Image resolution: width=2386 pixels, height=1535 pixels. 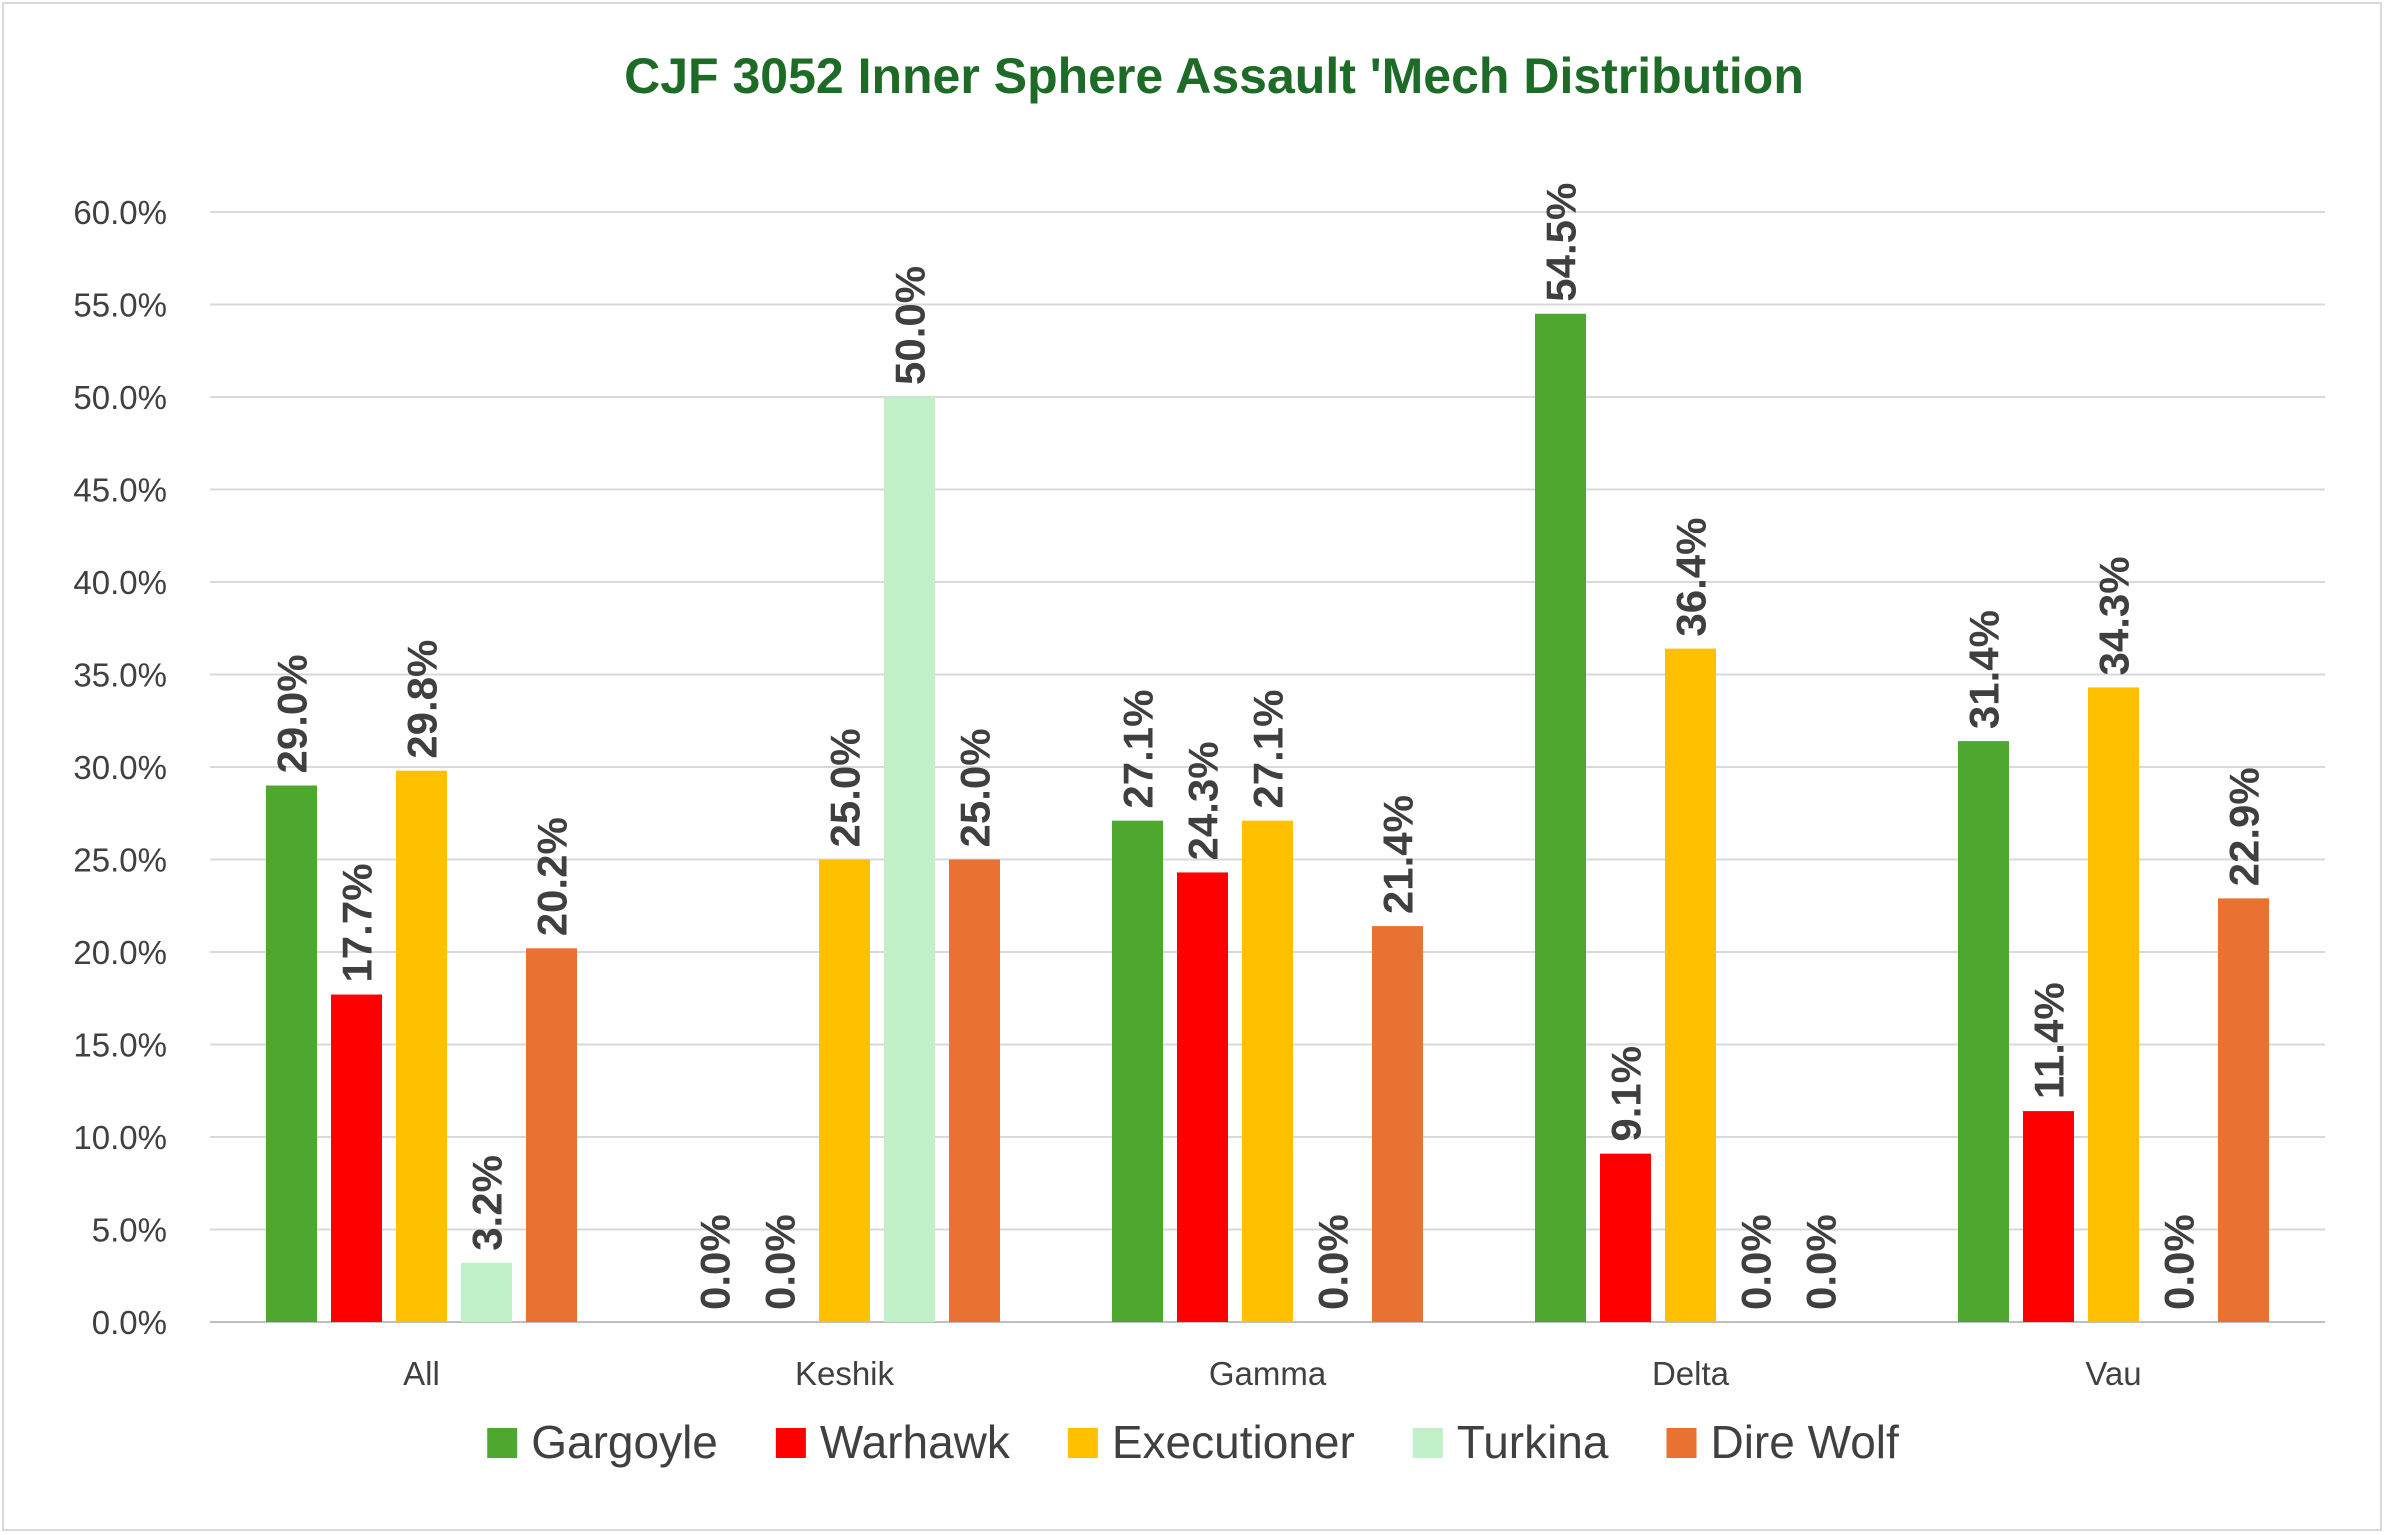 I want to click on y-tick-label: 55.0%, so click(x=120, y=305).